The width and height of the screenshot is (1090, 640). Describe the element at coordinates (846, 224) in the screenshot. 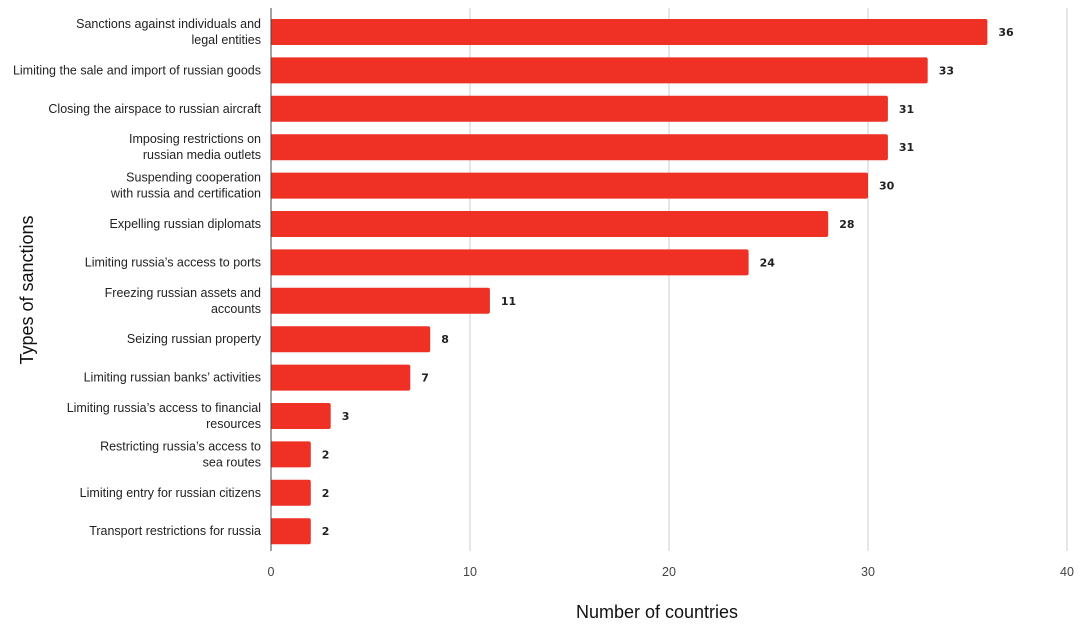

I see `value-label: 28` at that location.